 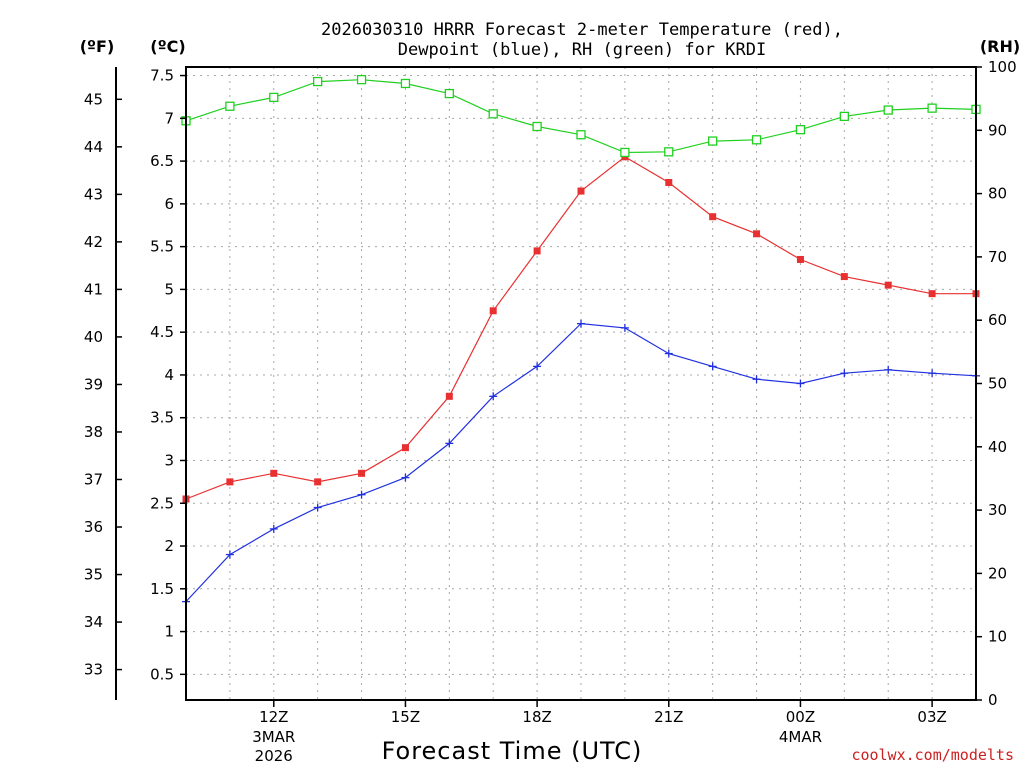 What do you see at coordinates (169, 460) in the screenshot?
I see `celsius-tick-label: 3` at bounding box center [169, 460].